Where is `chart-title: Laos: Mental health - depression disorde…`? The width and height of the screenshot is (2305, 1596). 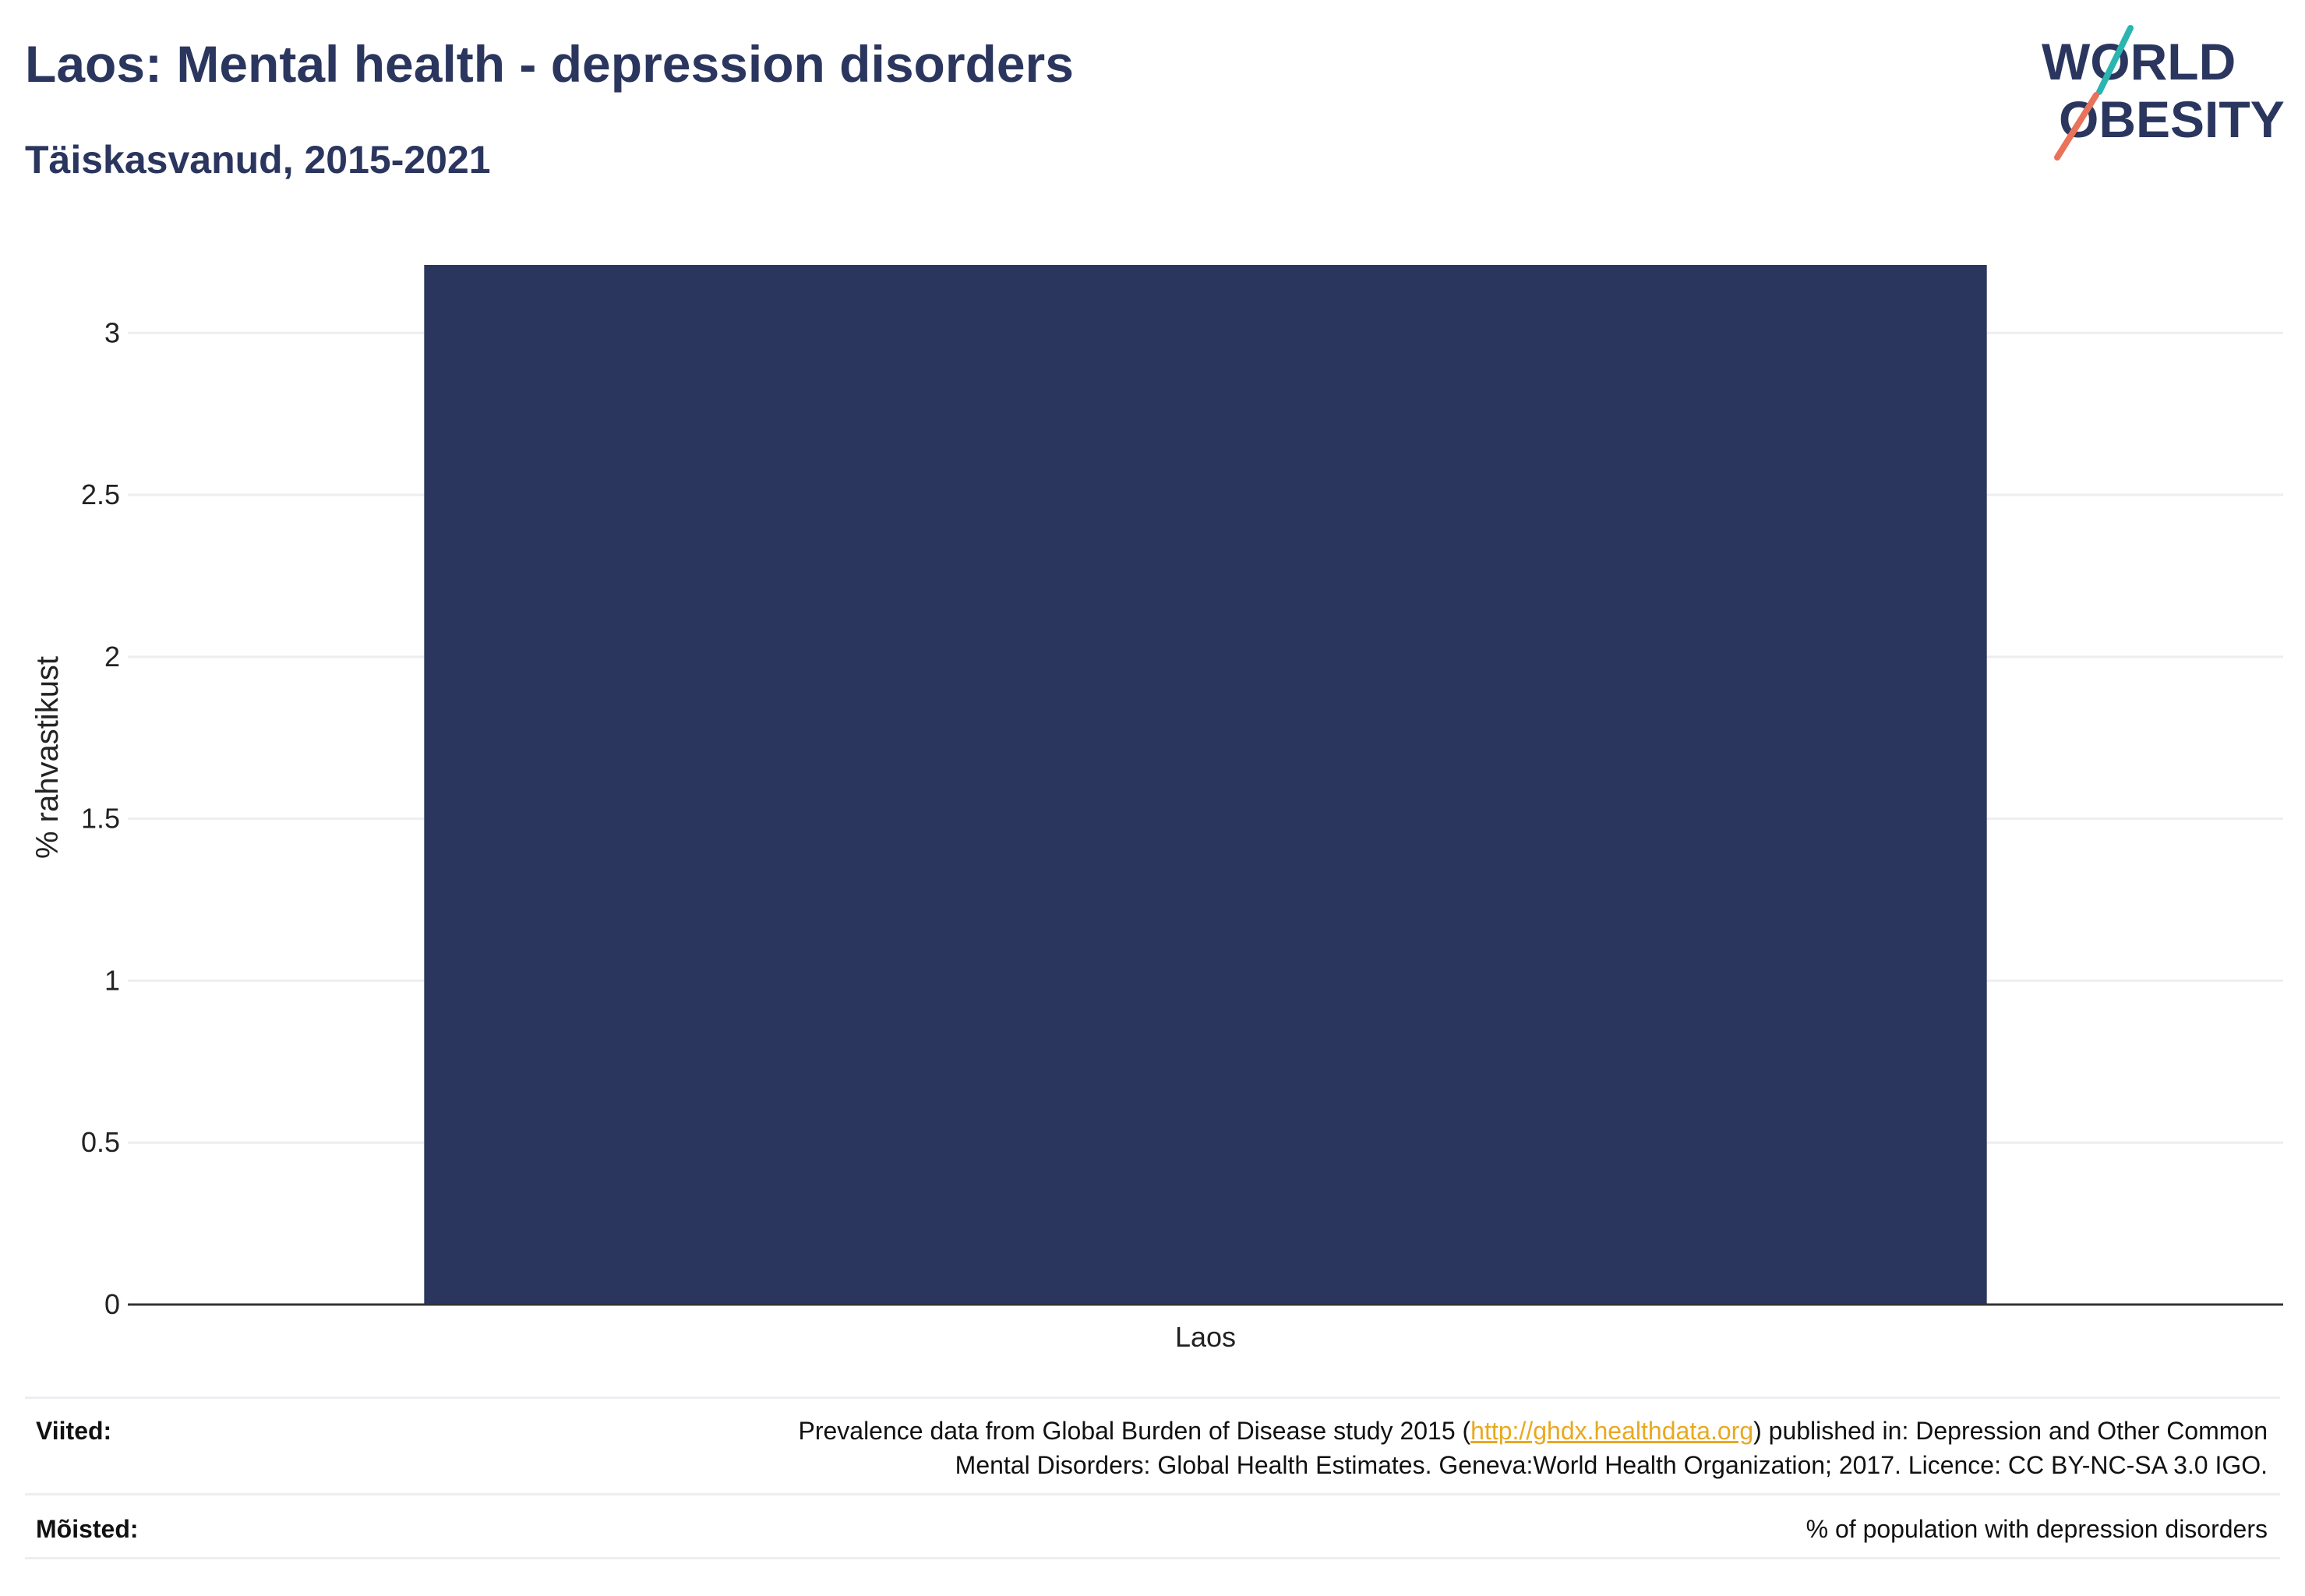
chart-title: Laos: Mental health - depression disorde… is located at coordinates (549, 64).